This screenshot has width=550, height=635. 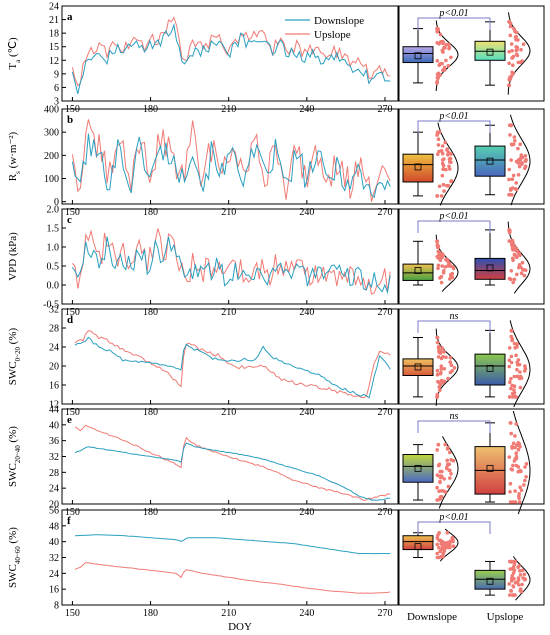 What do you see at coordinates (53, 229) in the screenshot?
I see `y-tick-label: 1.5` at bounding box center [53, 229].